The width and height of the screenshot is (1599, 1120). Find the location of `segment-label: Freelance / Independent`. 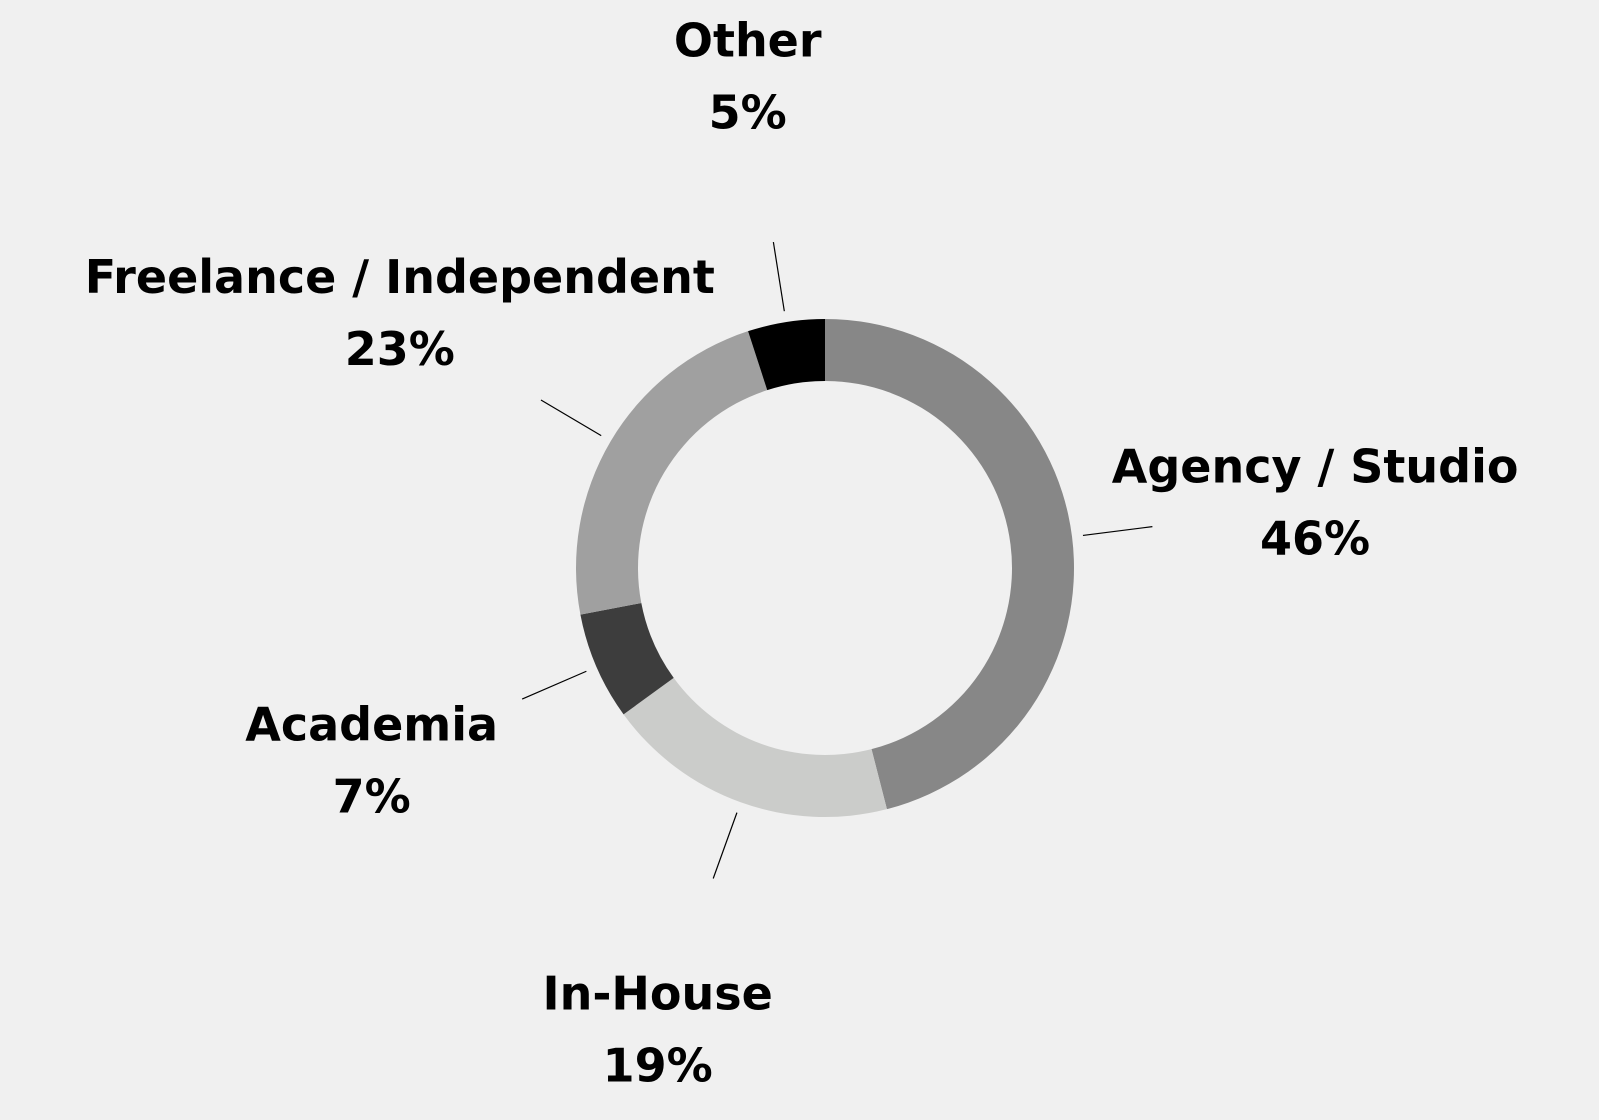

segment-label: Freelance / Independent is located at coordinates (400, 277).